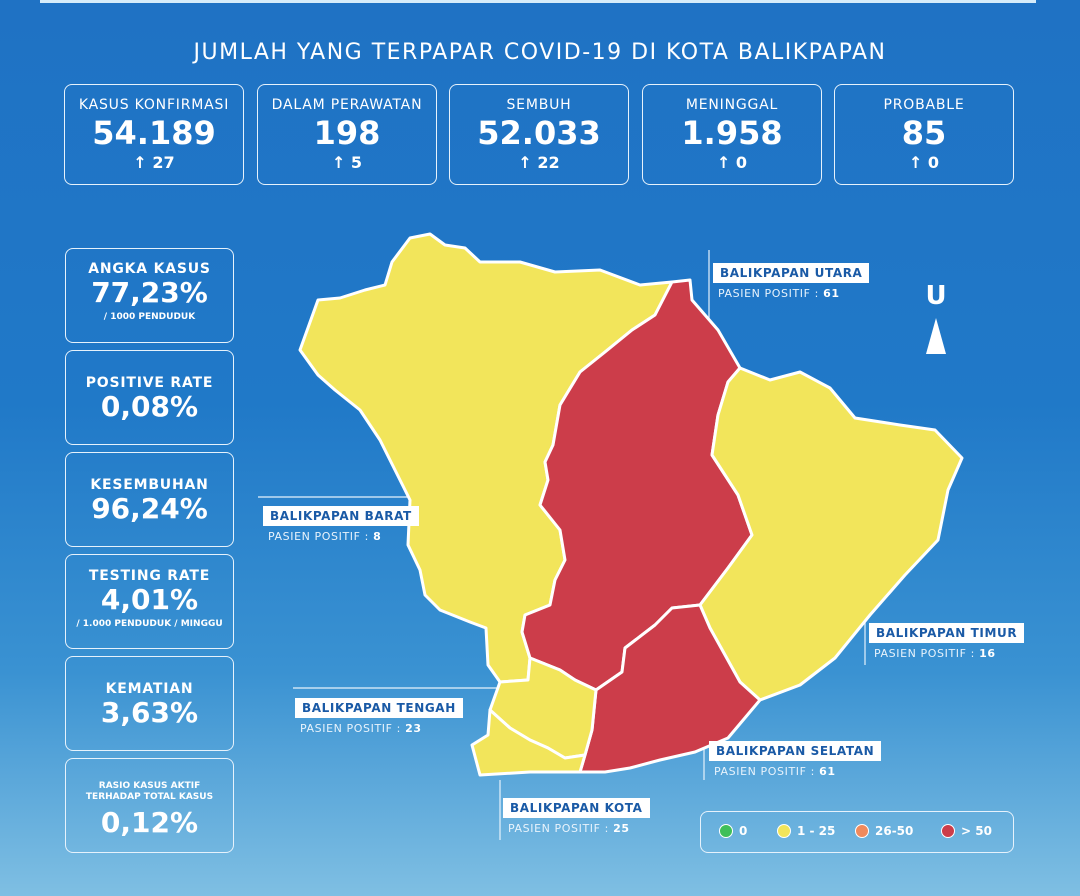  Describe the element at coordinates (347, 105) in the screenshot. I see `stat-label: DALAM PERAWATAN` at that location.